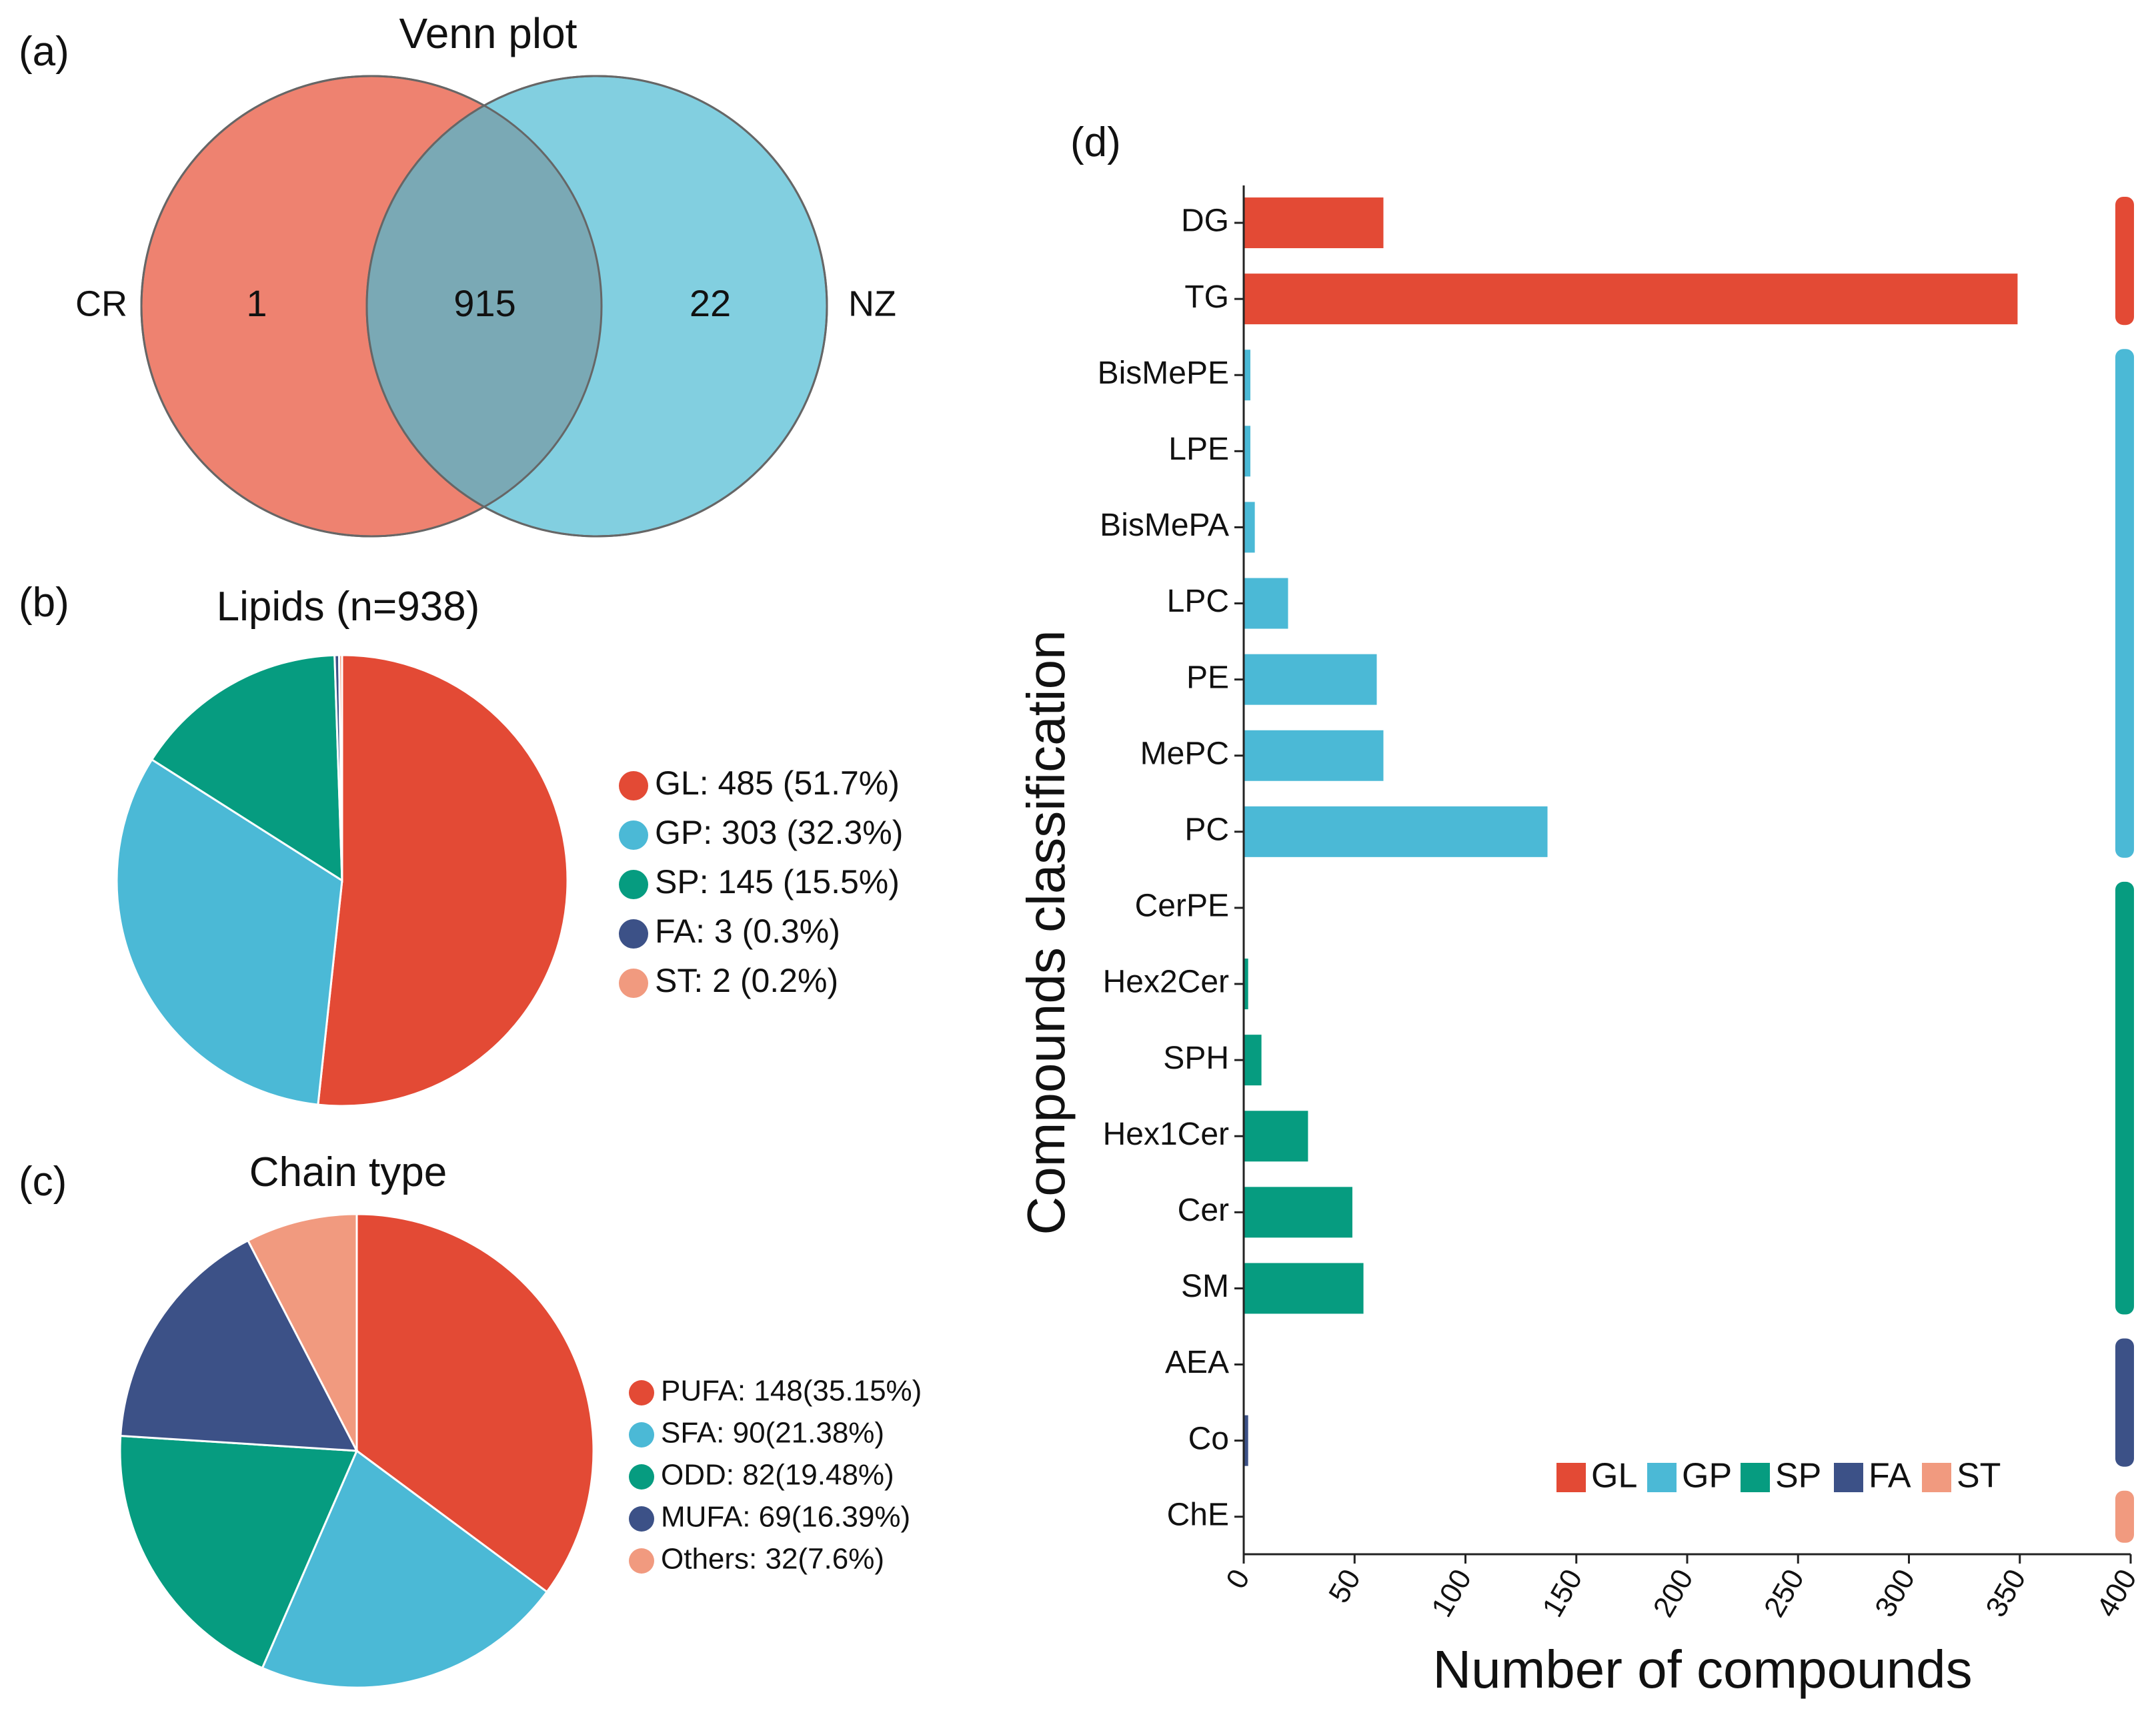 This screenshot has width=2156, height=1715. I want to click on y-tick-label: DG, so click(1205, 221).